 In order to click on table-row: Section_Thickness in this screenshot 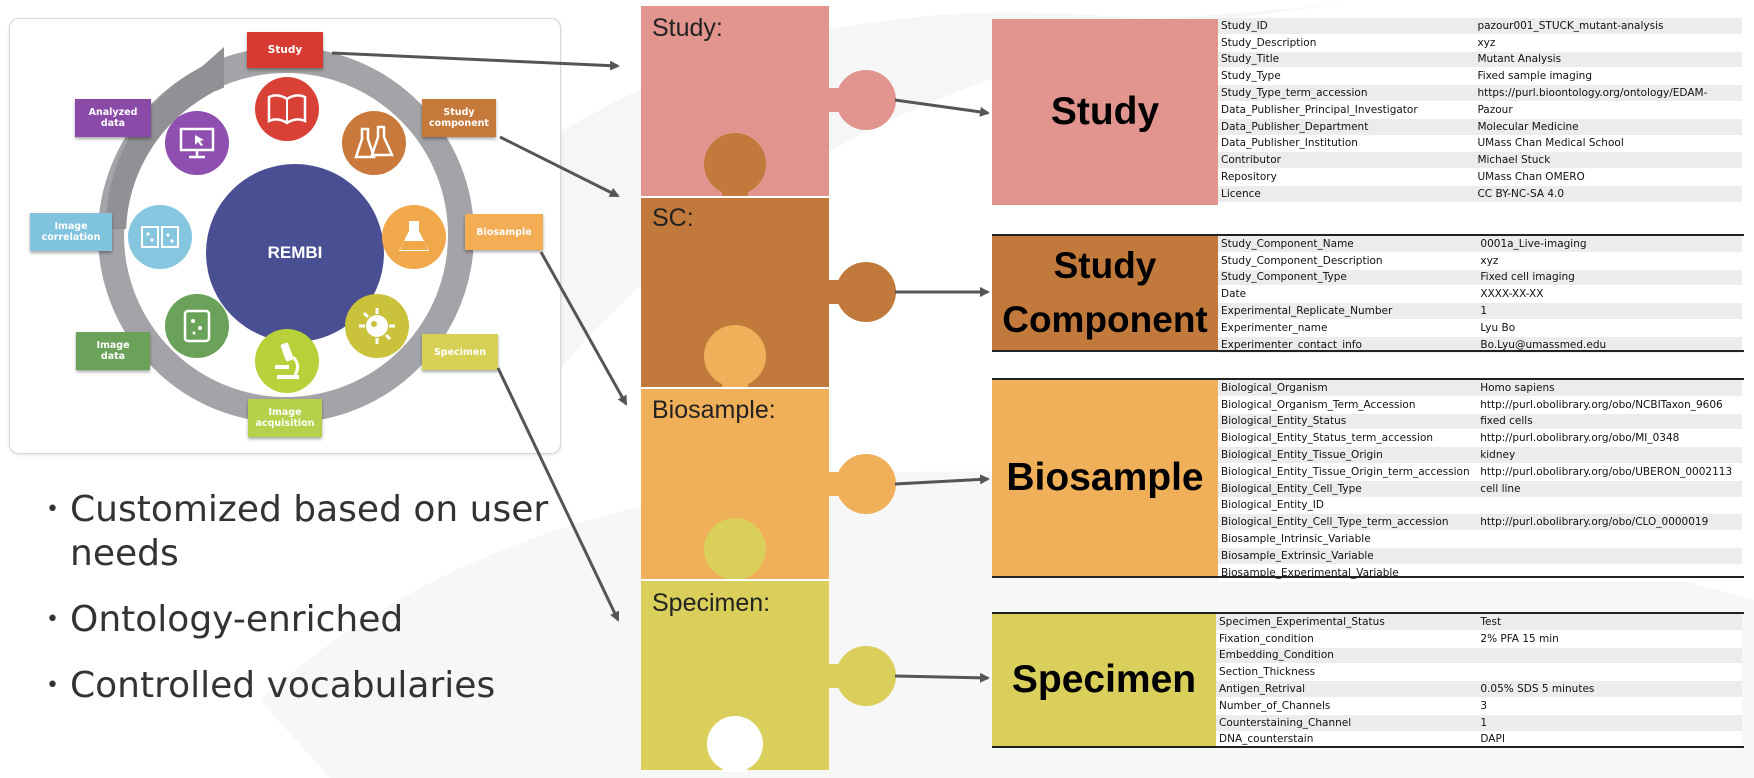, I will do `click(1479, 672)`.